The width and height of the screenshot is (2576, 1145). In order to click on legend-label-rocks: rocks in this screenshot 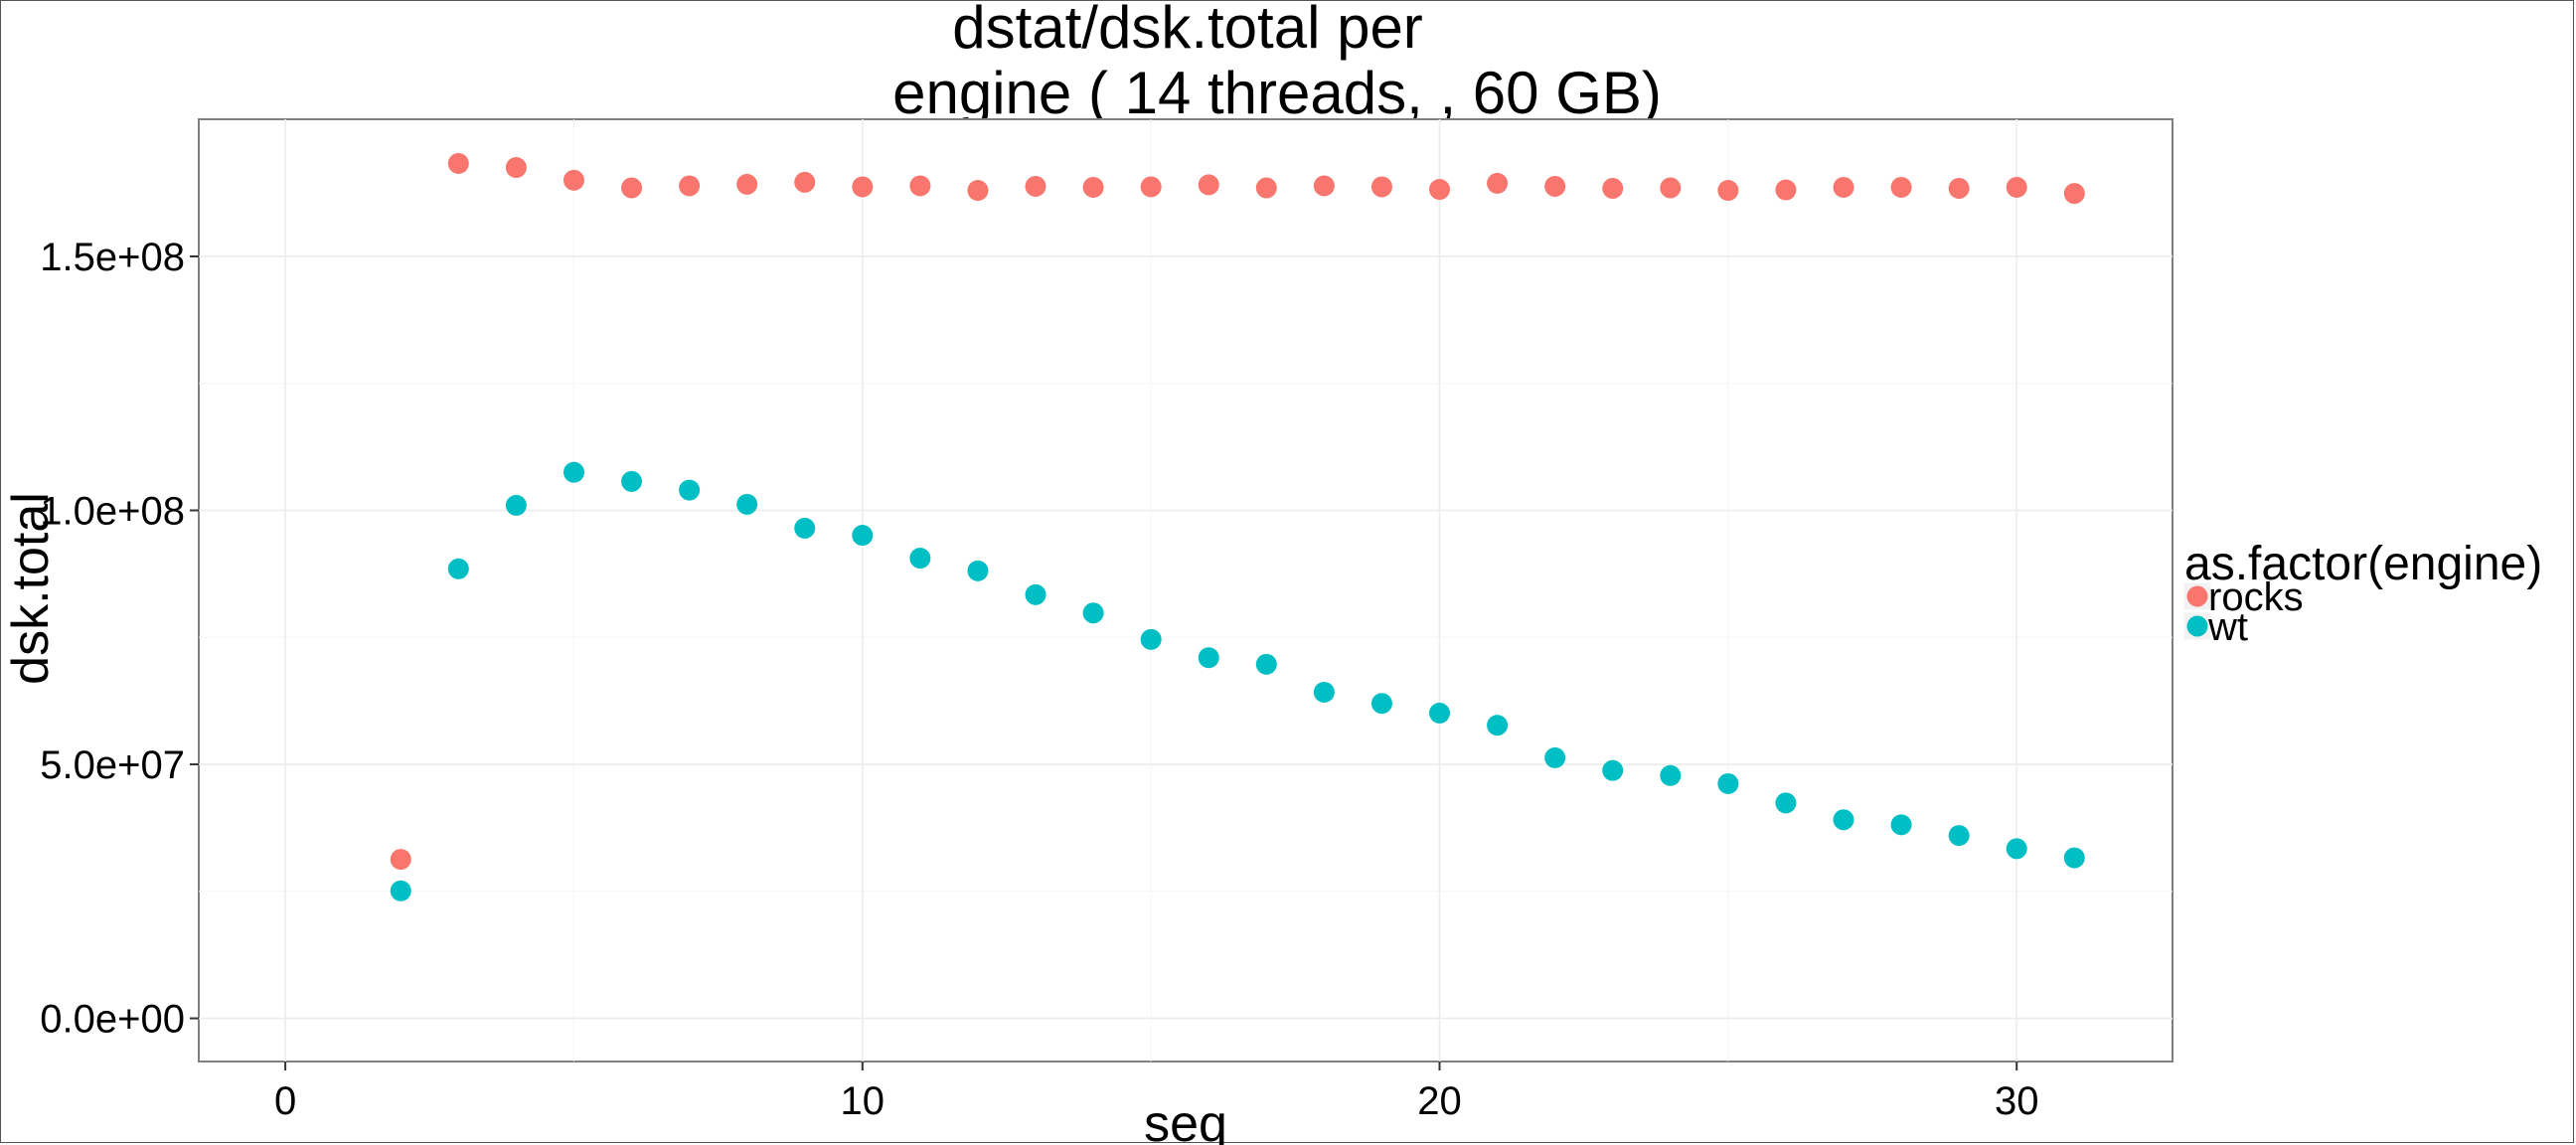, I will do `click(2256, 597)`.